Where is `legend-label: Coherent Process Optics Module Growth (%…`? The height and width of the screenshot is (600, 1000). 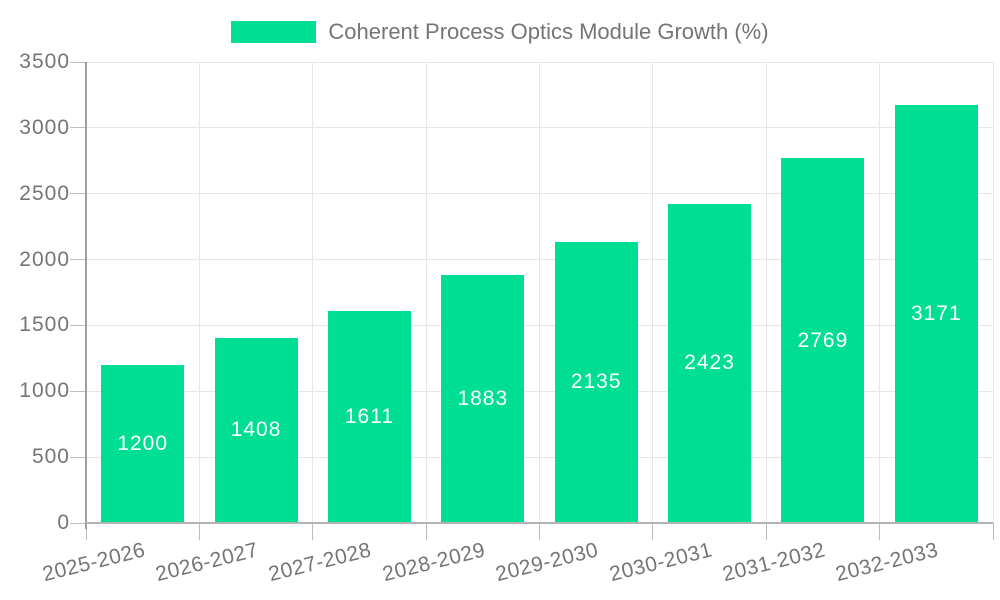 legend-label: Coherent Process Optics Module Growth (%… is located at coordinates (548, 31).